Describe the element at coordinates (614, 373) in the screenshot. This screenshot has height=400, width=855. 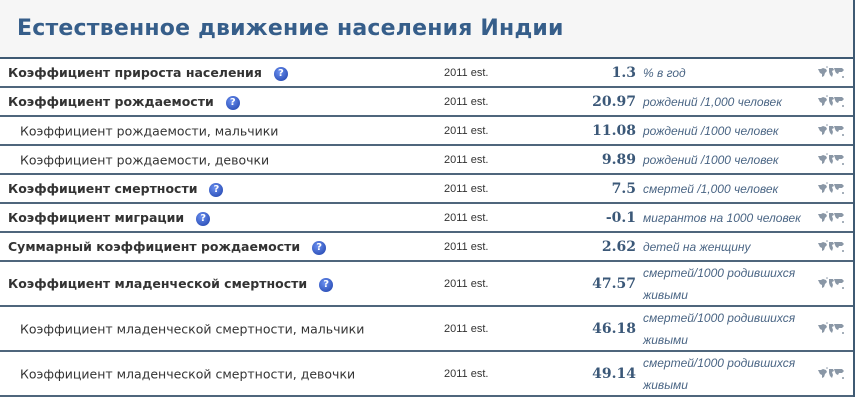
I see `row-value: 49.14` at that location.